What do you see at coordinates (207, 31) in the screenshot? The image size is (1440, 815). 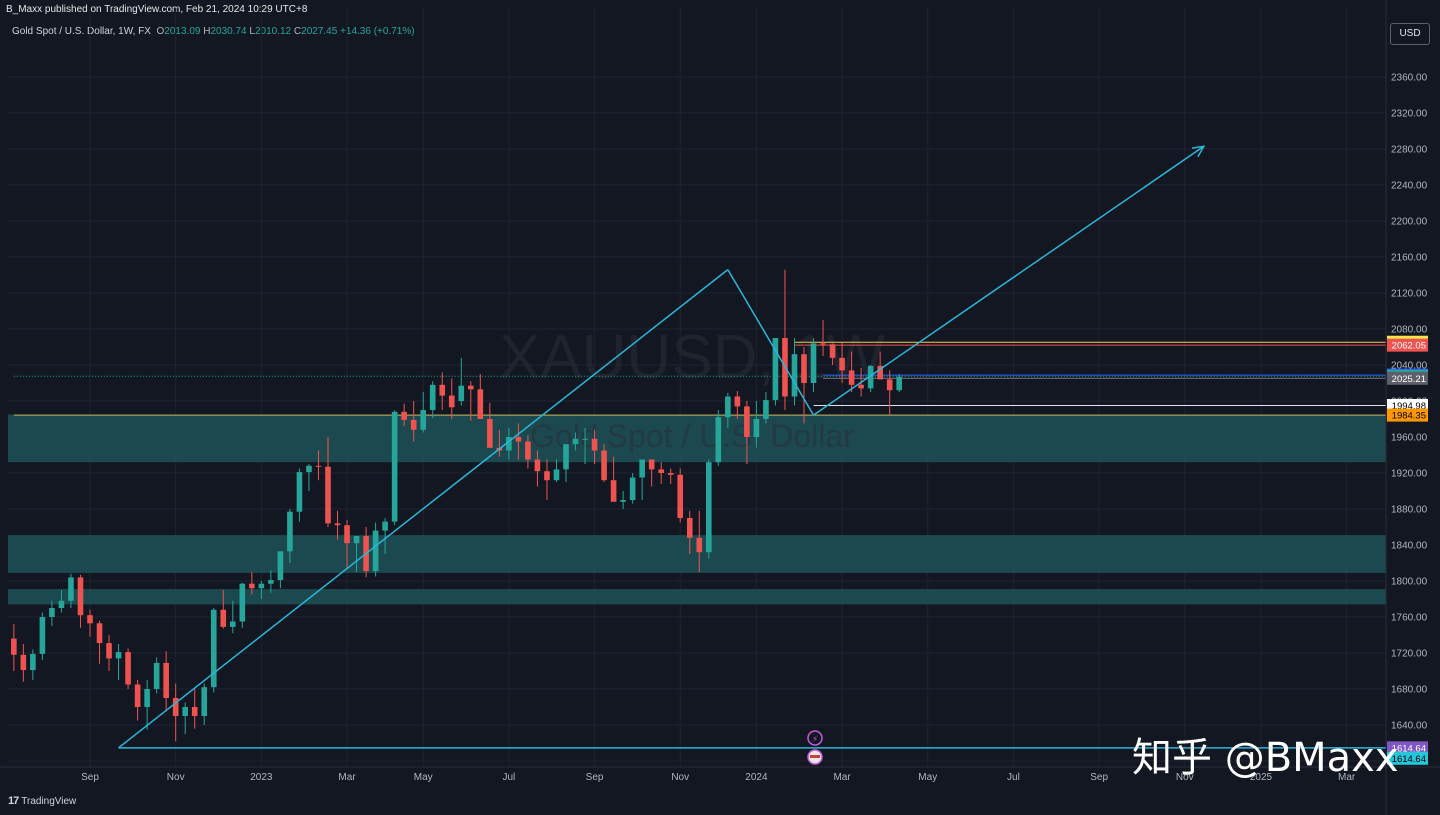 I see `high-label: H` at bounding box center [207, 31].